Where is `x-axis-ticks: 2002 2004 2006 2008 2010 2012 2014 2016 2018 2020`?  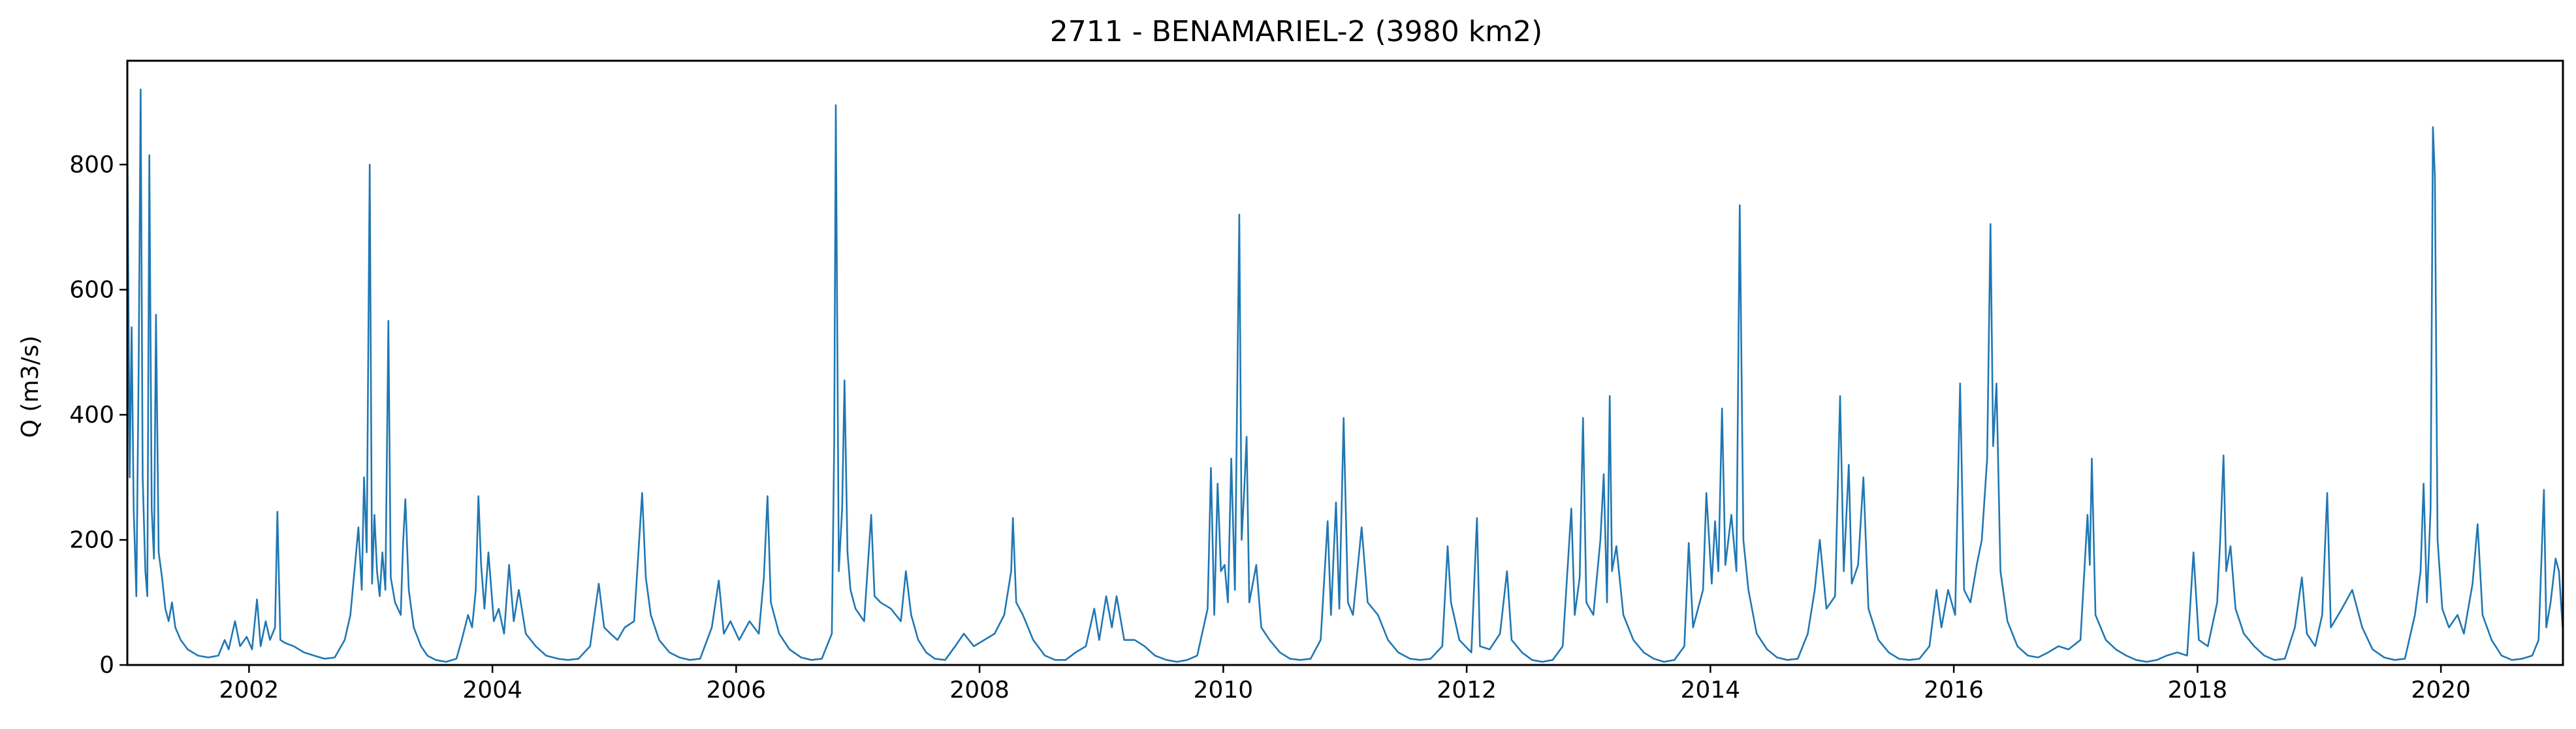 x-axis-ticks: 2002 2004 2006 2008 2010 2012 2014 2016 2018 2020 is located at coordinates (1345, 684).